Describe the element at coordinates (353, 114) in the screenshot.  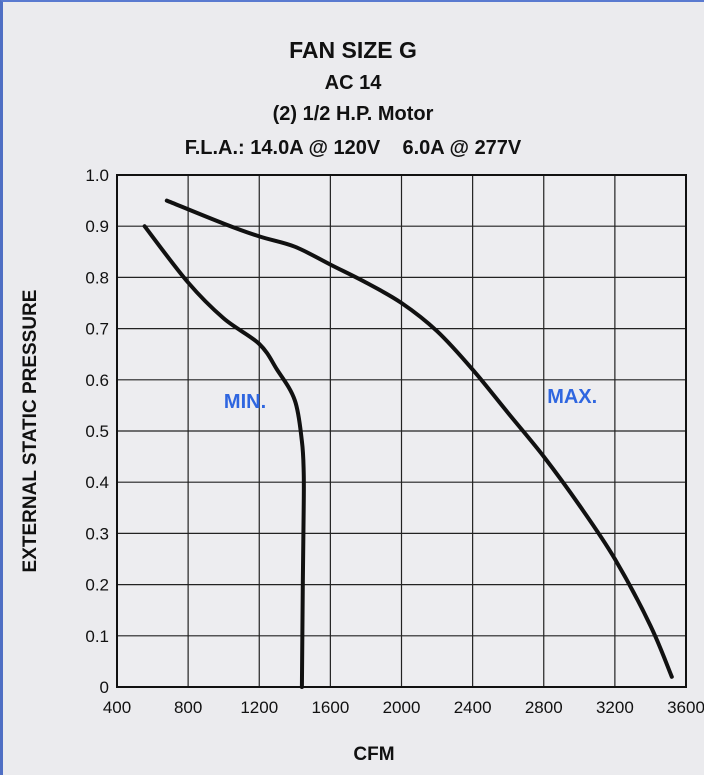
I see `chart-subtitle-motor: (2) 1/2 H.P. Motor` at that location.